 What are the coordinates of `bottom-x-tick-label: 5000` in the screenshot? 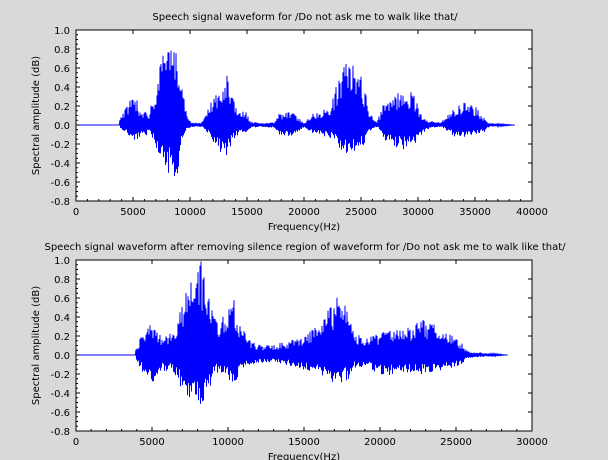 It's located at (151, 442).